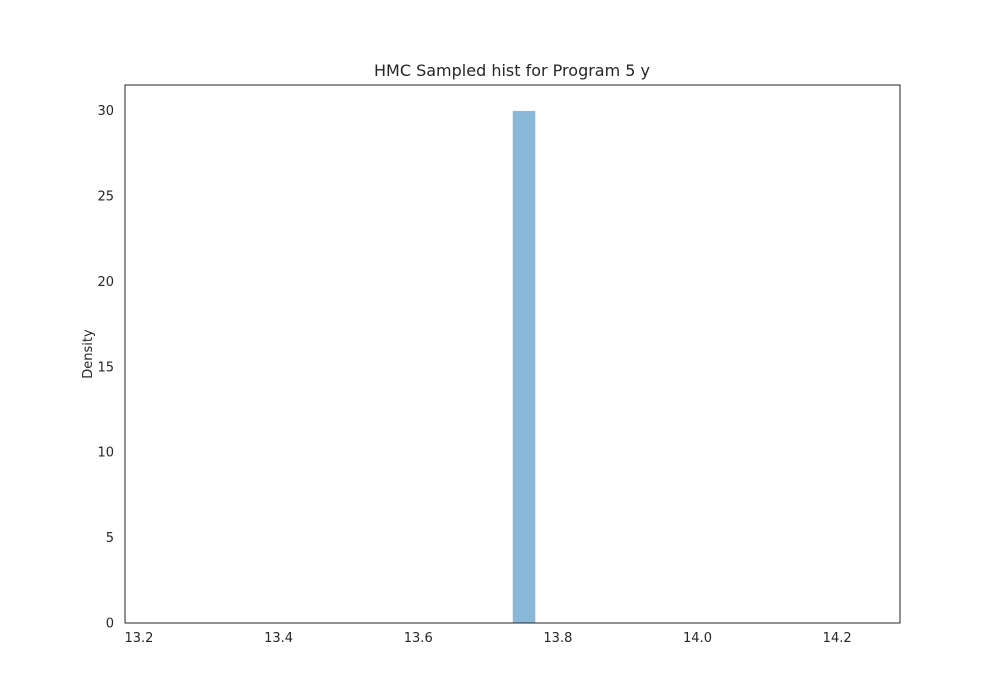 This screenshot has height=700, width=1000. I want to click on y-tick-label: 20, so click(105, 282).